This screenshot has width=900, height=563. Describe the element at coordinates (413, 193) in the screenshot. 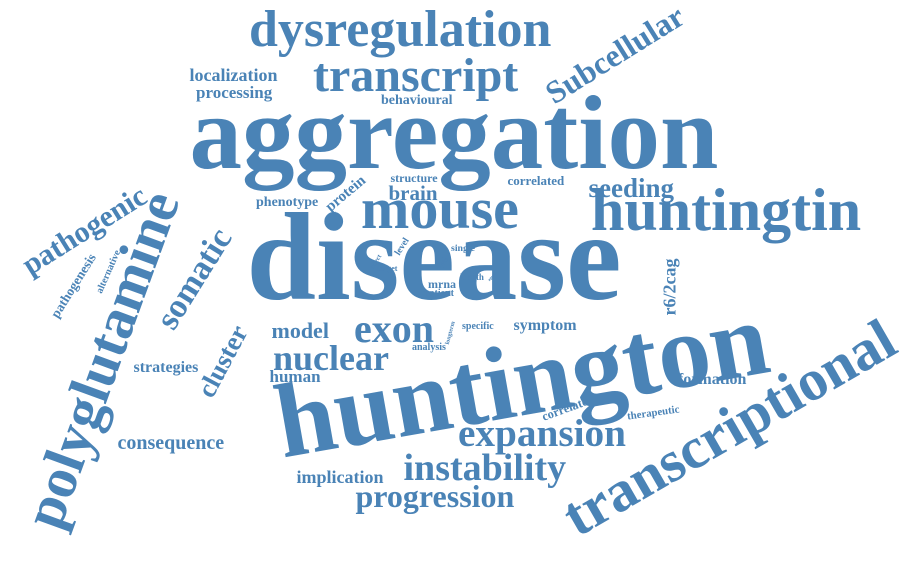

I see `word-brain: brain` at that location.